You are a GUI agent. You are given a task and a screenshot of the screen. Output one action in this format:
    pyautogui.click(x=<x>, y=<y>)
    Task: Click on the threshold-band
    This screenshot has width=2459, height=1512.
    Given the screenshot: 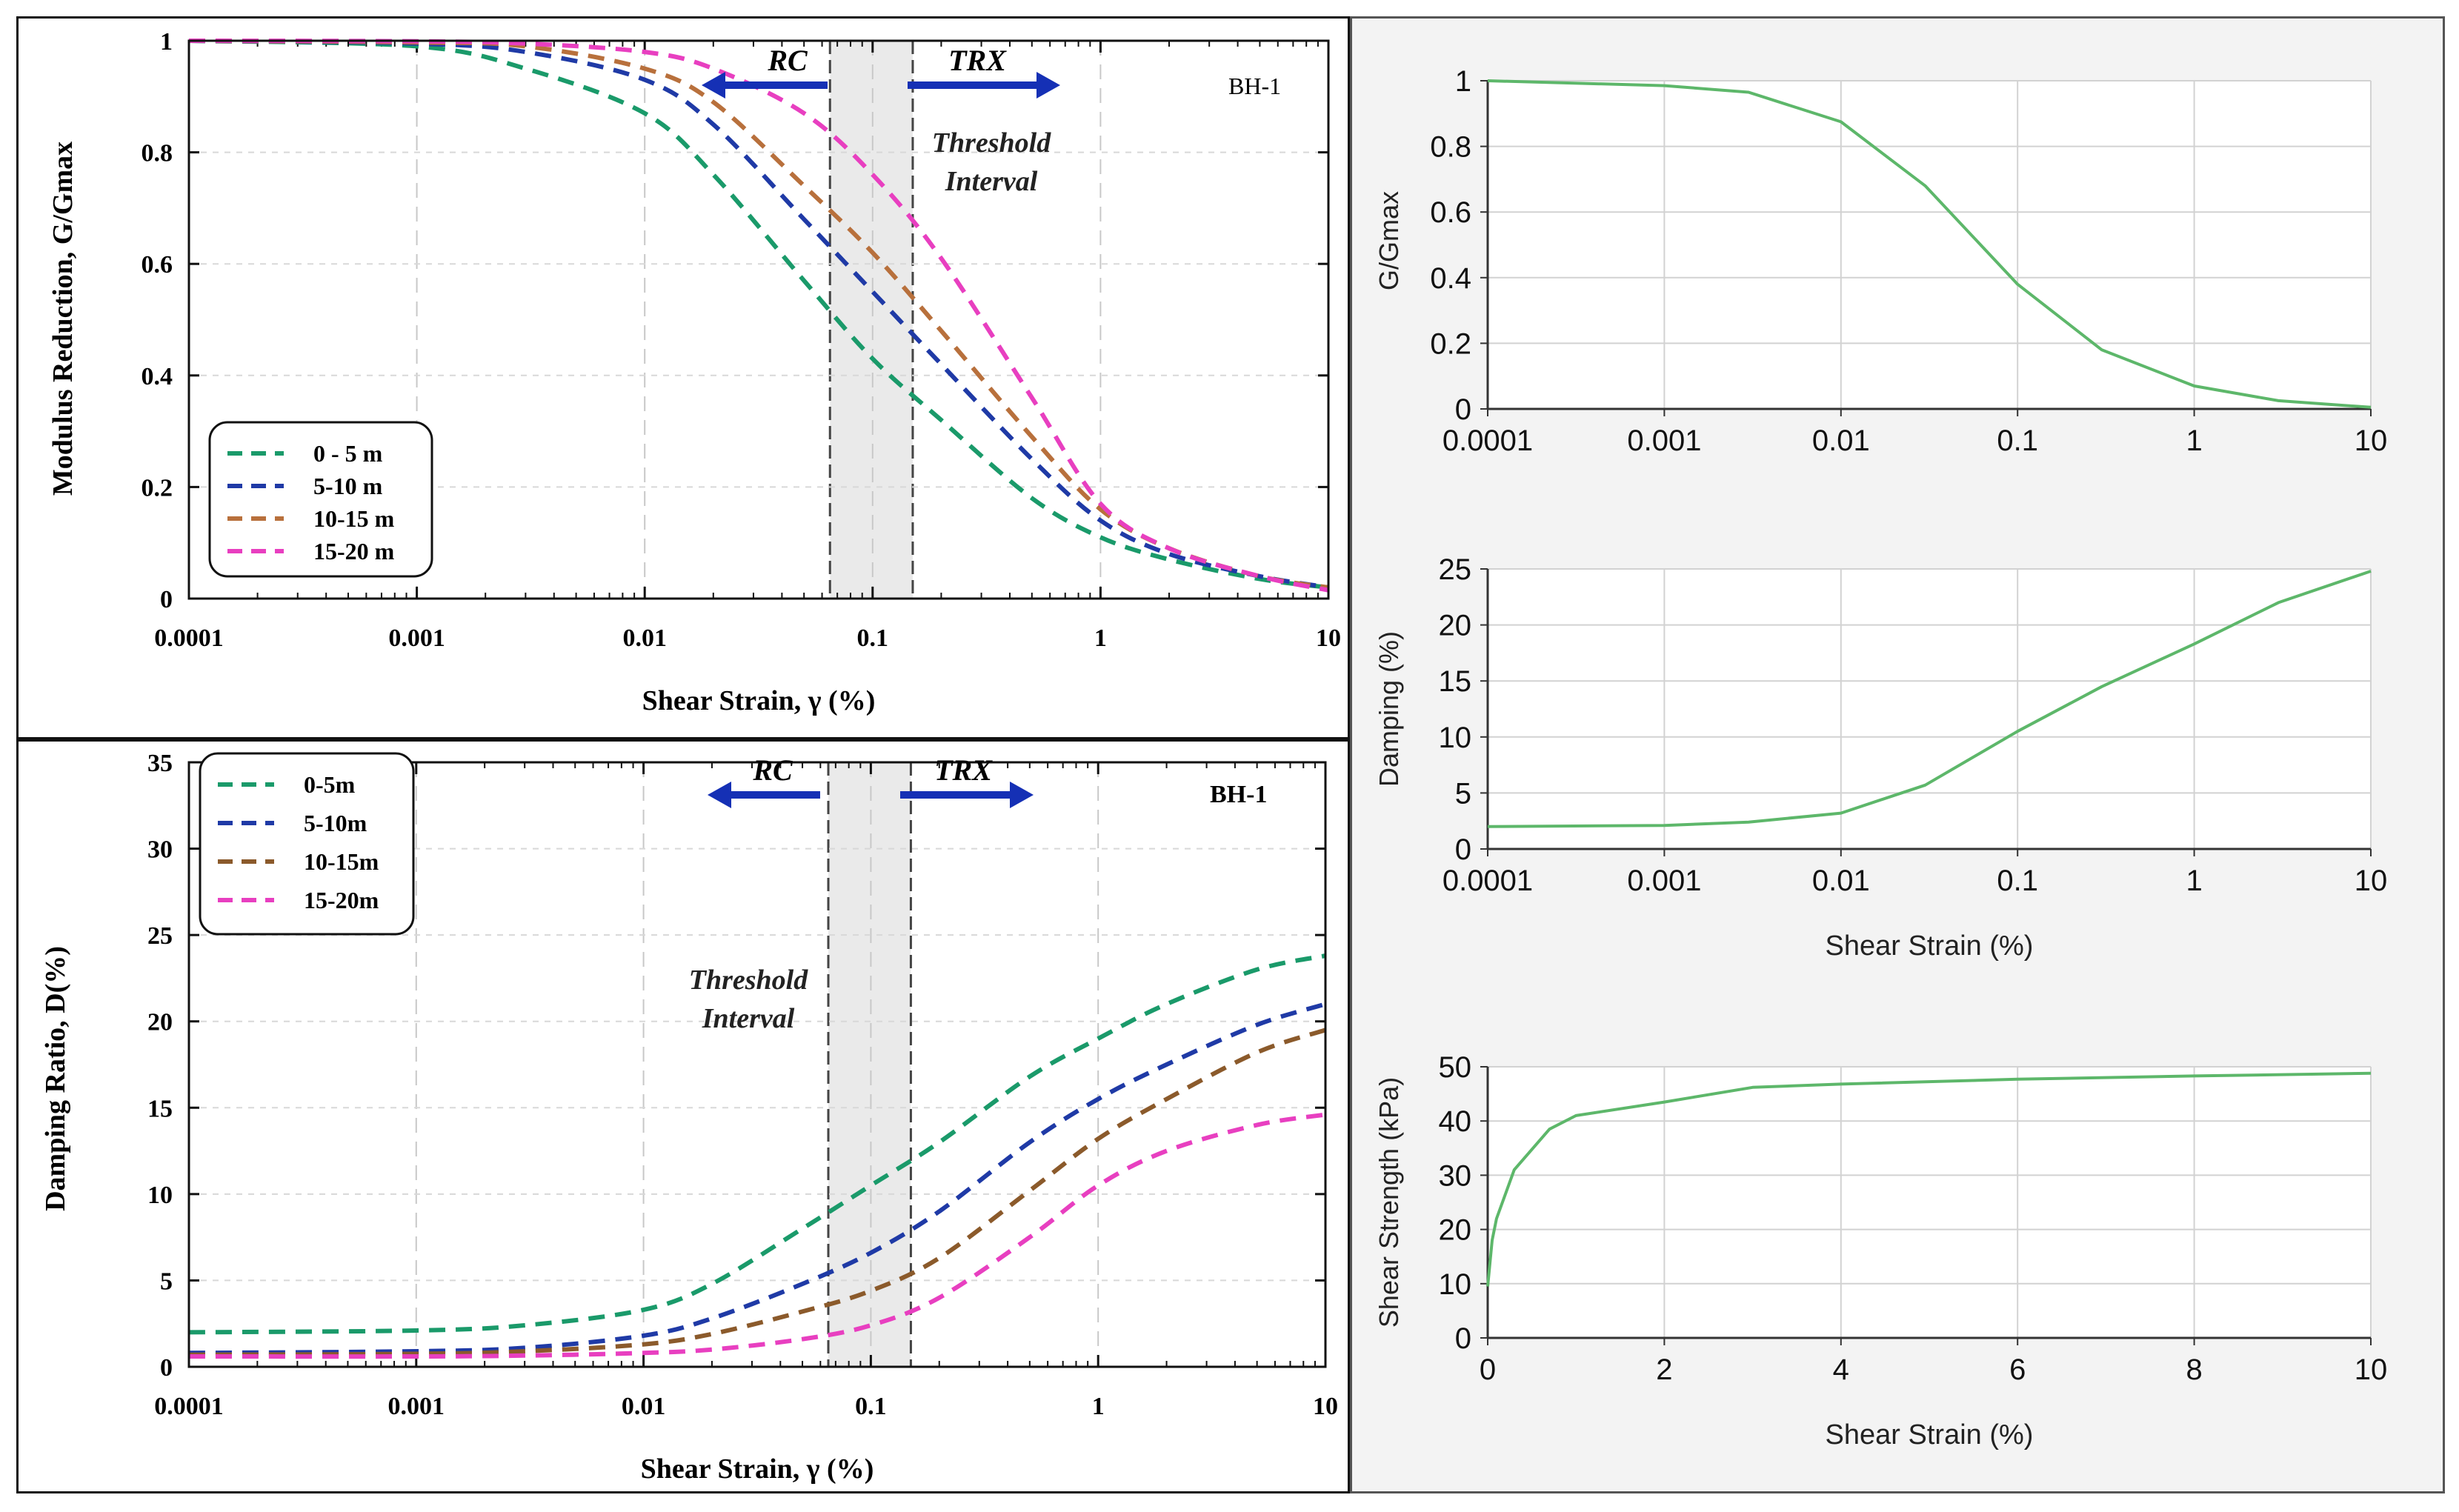 What is the action you would take?
    pyautogui.click(x=869, y=1064)
    